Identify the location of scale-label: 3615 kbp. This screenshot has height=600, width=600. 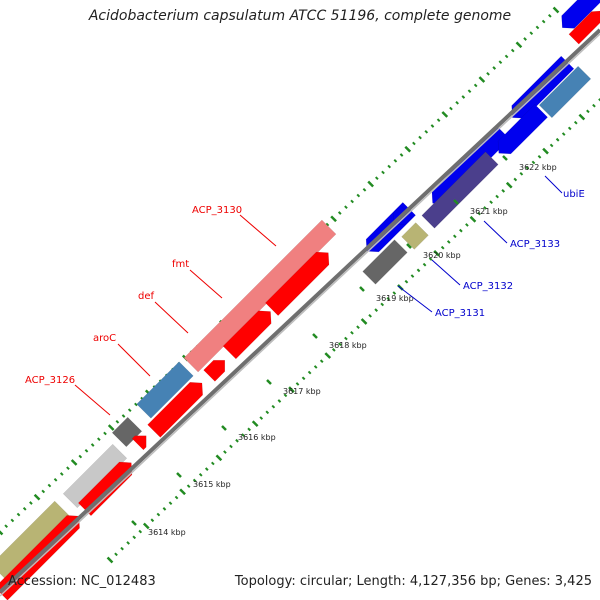
(212, 484).